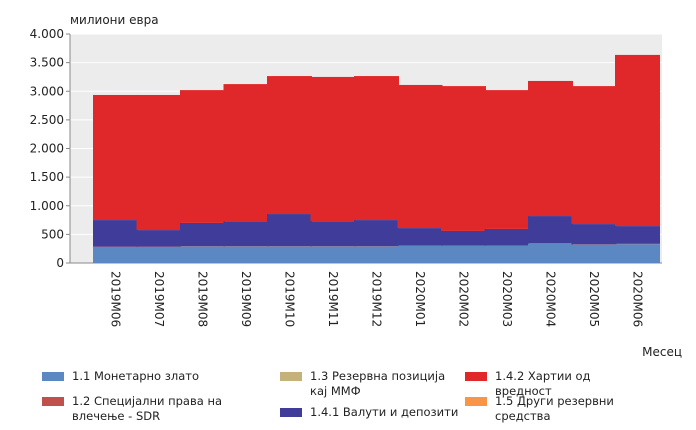 The height and width of the screenshot is (430, 696). I want to click on y-tick-label: 500, so click(52, 234).